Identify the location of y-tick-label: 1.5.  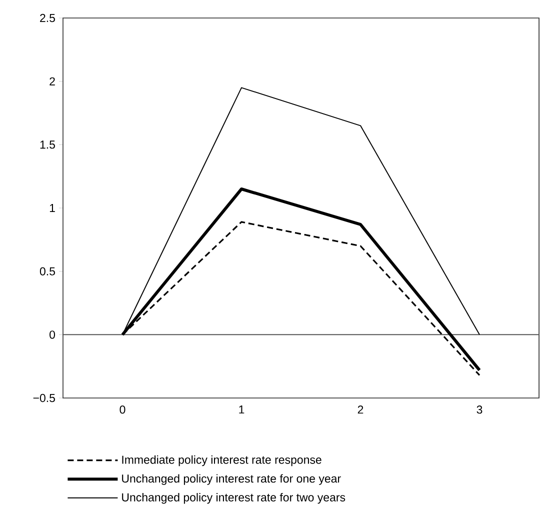
(47, 144).